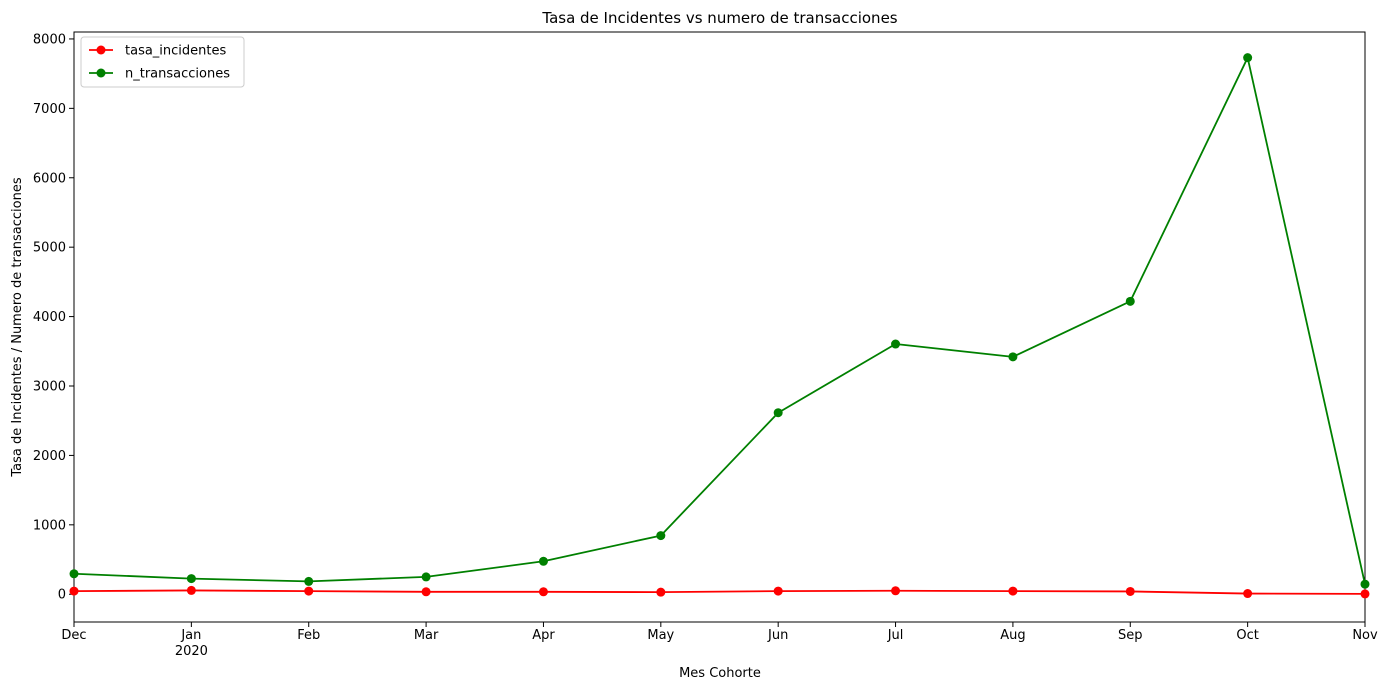 The height and width of the screenshot is (690, 1389). Describe the element at coordinates (49, 456) in the screenshot. I see `y-tick-label: 2000` at that location.